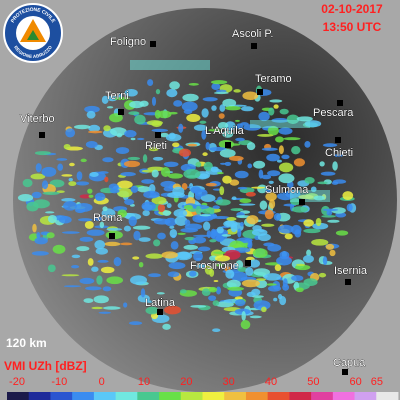  I want to click on city-label: Pescara, so click(333, 113).